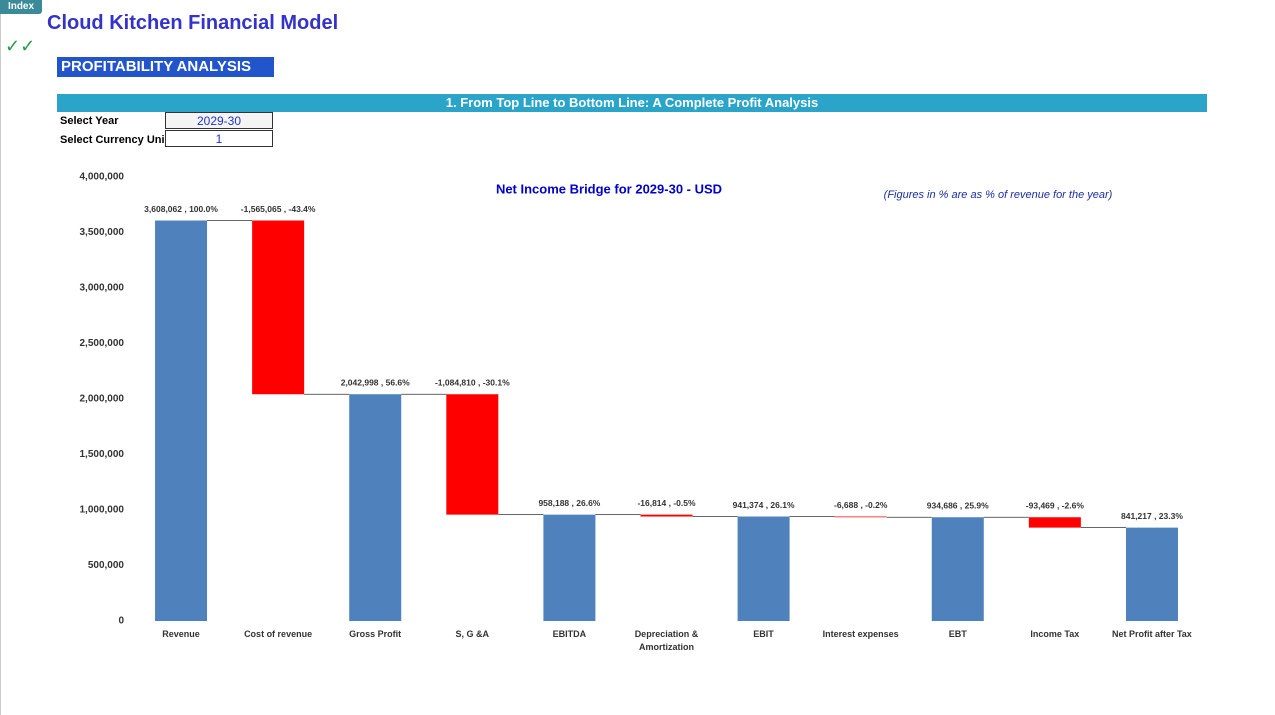 The width and height of the screenshot is (1275, 715). Describe the element at coordinates (569, 503) in the screenshot. I see `data-label: 958,188 , 26.6%` at that location.